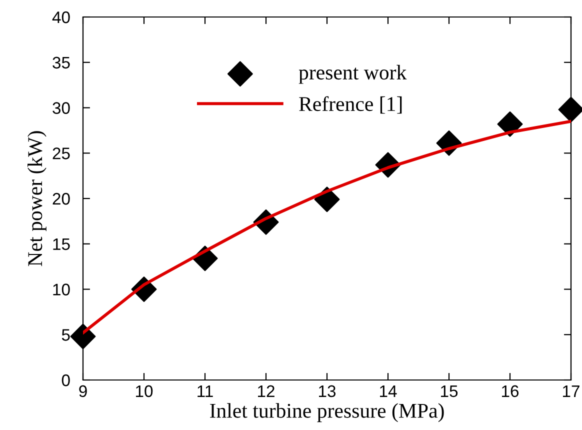 The width and height of the screenshot is (582, 430). Describe the element at coordinates (66, 380) in the screenshot. I see `y-tick-label: 0` at that location.